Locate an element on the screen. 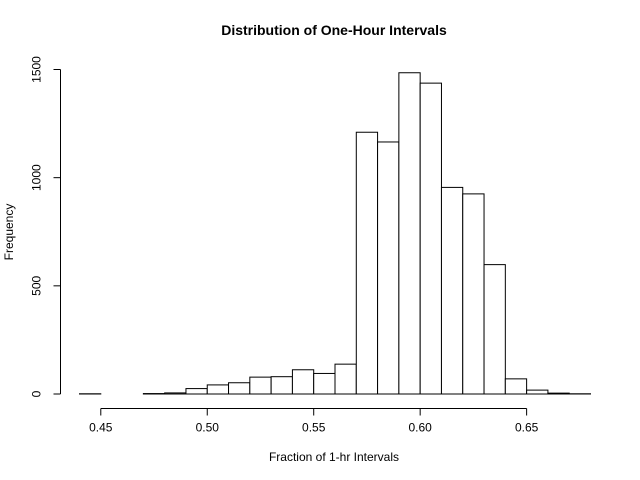 The image size is (640, 480). x-axis-label: Fraction of 1-hr Intervals is located at coordinates (334, 457).